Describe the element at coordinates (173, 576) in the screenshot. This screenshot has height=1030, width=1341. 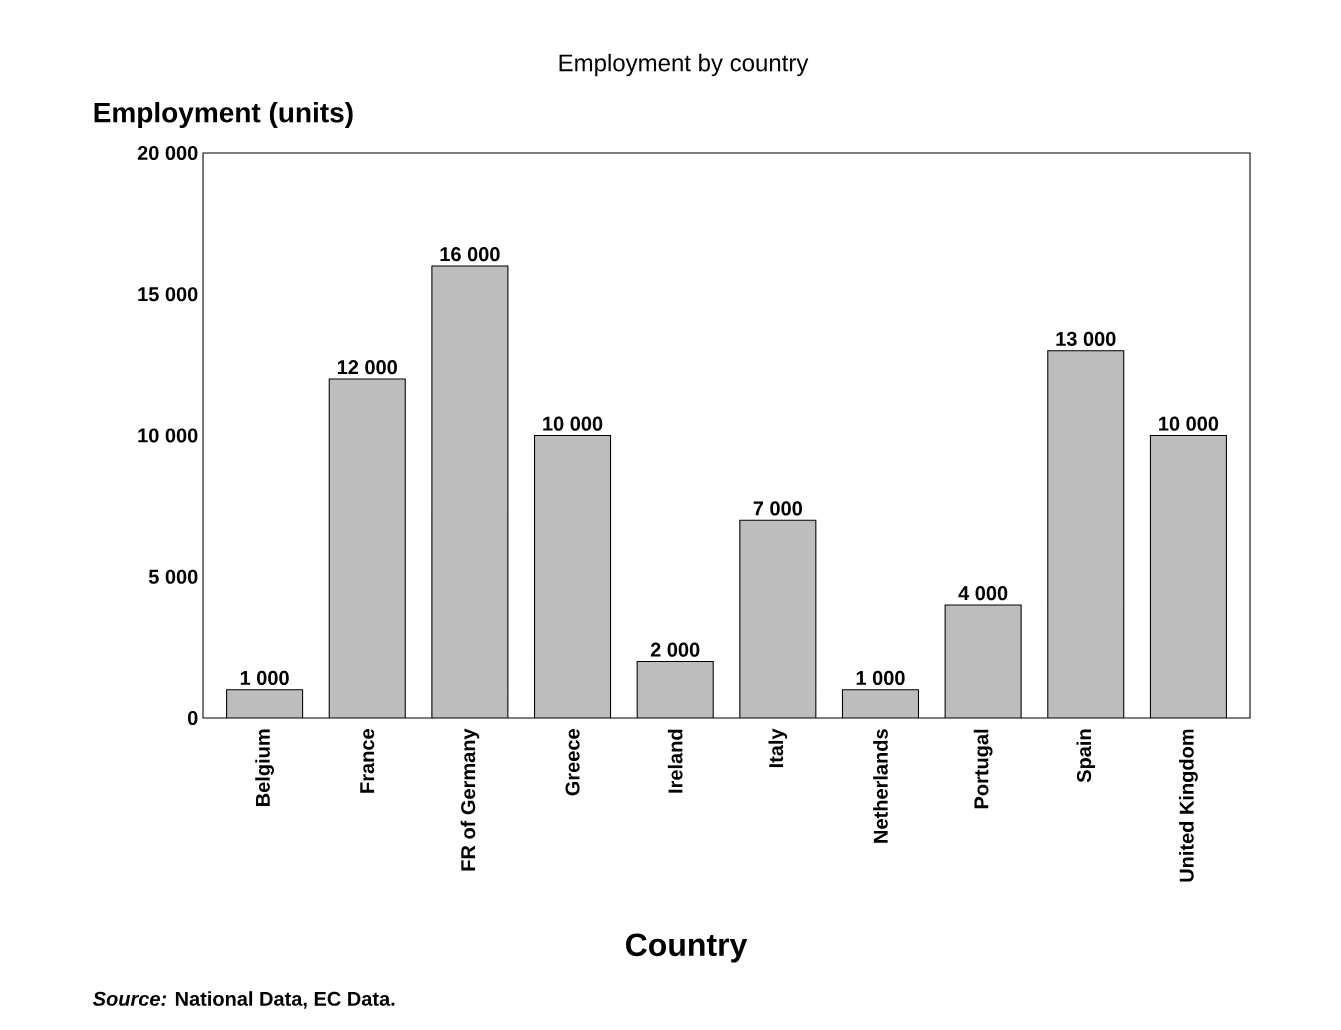
I see `y-tick-label: 5 000` at that location.